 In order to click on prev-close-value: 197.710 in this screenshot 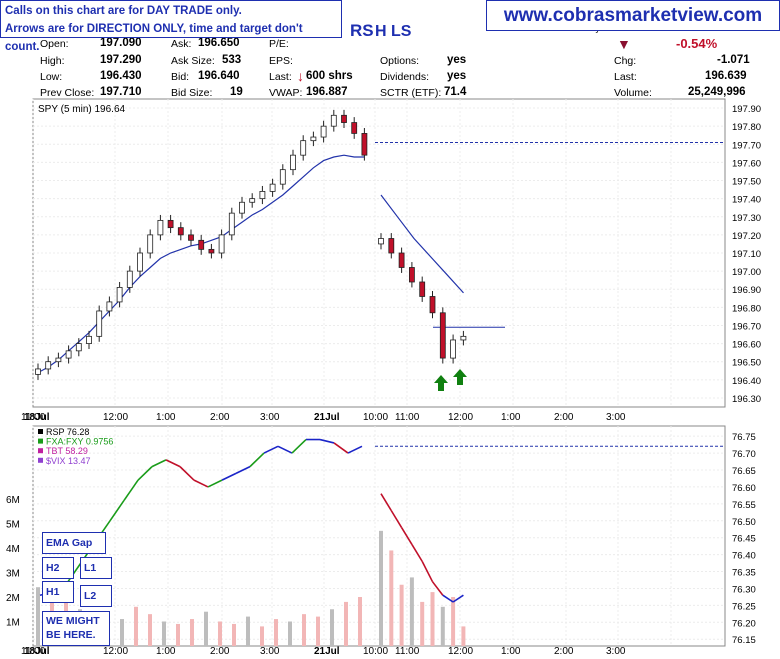, I will do `click(121, 92)`.